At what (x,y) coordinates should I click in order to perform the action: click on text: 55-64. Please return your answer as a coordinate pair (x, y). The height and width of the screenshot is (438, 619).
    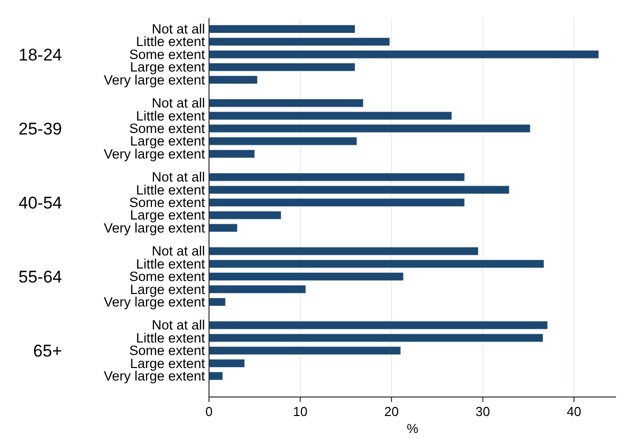
    Looking at the image, I should click on (40, 277).